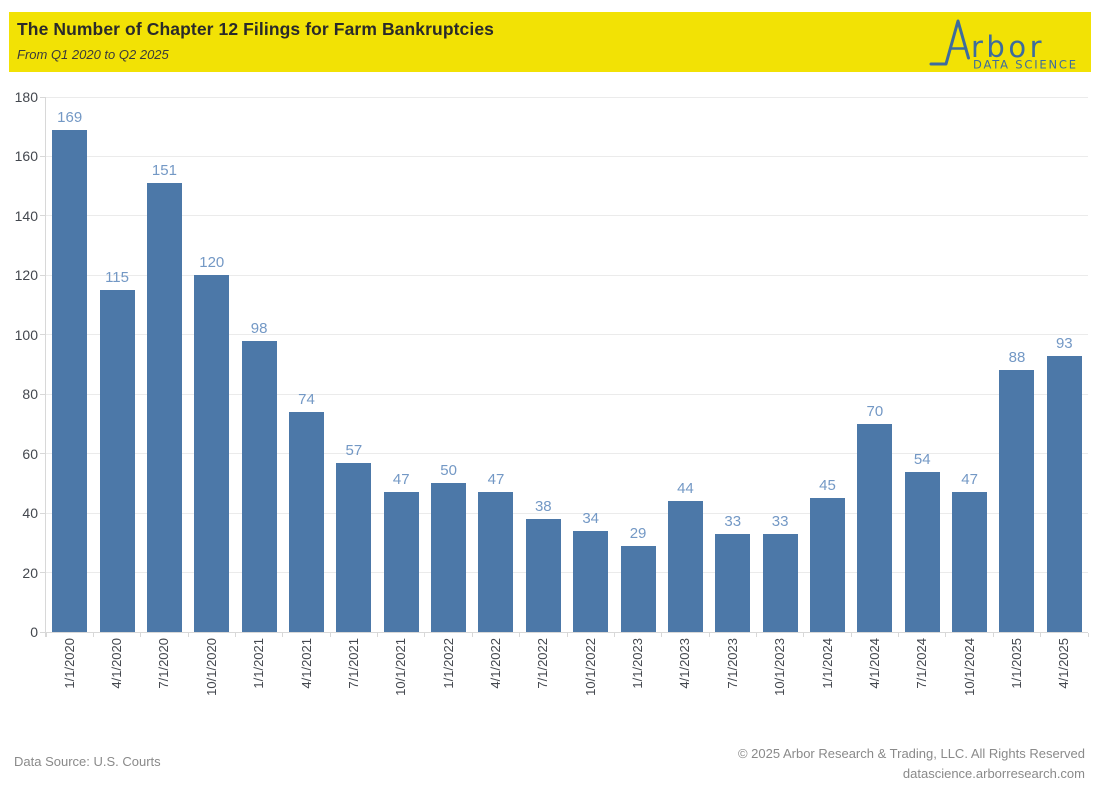 The width and height of the screenshot is (1100, 800). What do you see at coordinates (26, 334) in the screenshot?
I see `y-axis-tick-label: 100` at bounding box center [26, 334].